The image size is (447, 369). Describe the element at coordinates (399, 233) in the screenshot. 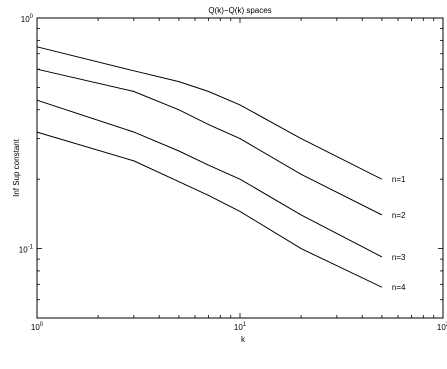

I see `series-labels: n=1 n=2 n=3 n=4` at that location.